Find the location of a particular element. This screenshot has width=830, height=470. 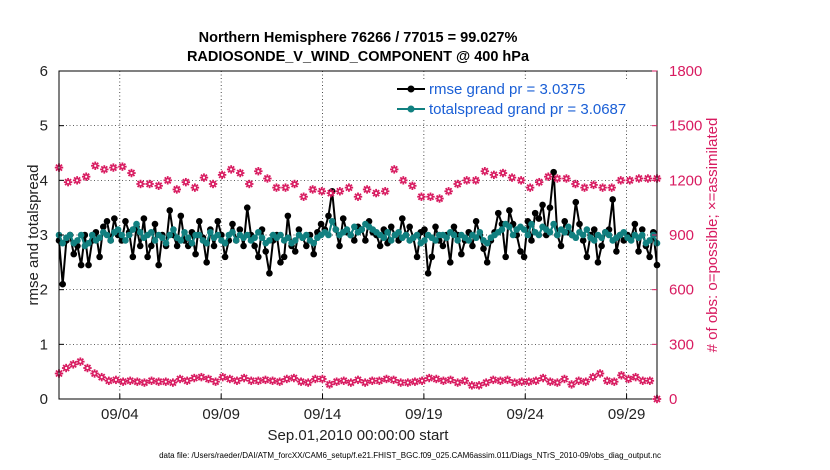

y-right-tick-label: 300 is located at coordinates (681, 344).